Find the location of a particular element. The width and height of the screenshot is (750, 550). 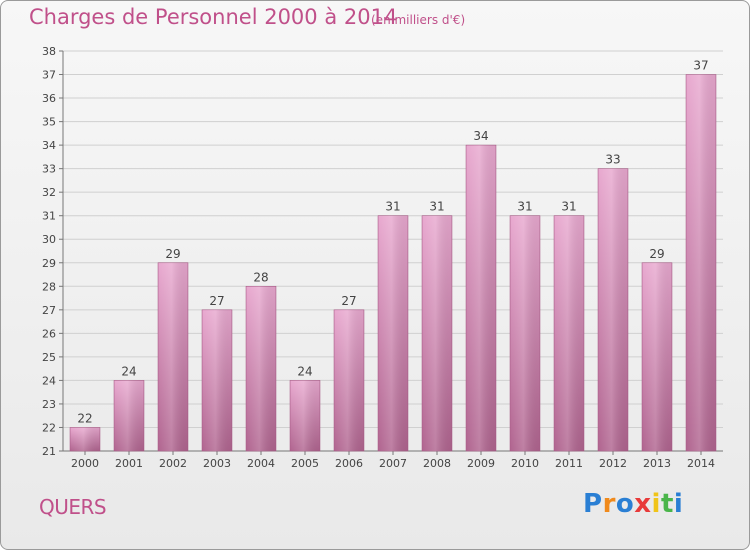

y-tick-label: 24 is located at coordinates (49, 380).